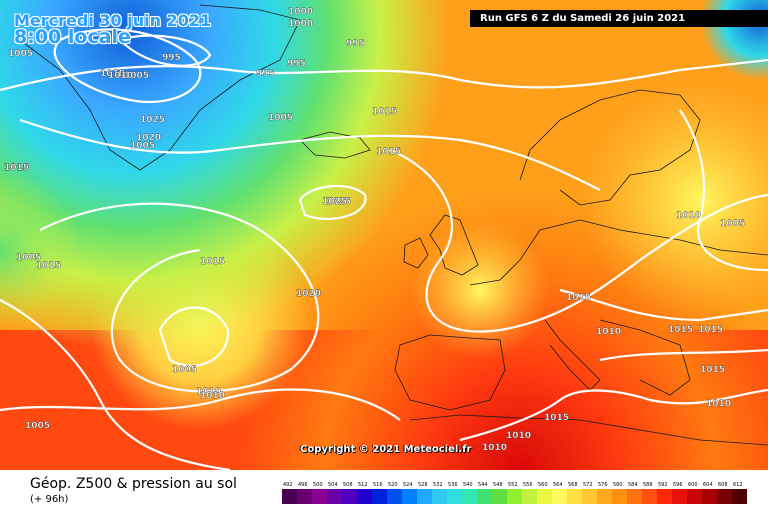 The image size is (768, 512). Describe the element at coordinates (678, 485) in the screenshot. I see `legend-value: 596` at that location.